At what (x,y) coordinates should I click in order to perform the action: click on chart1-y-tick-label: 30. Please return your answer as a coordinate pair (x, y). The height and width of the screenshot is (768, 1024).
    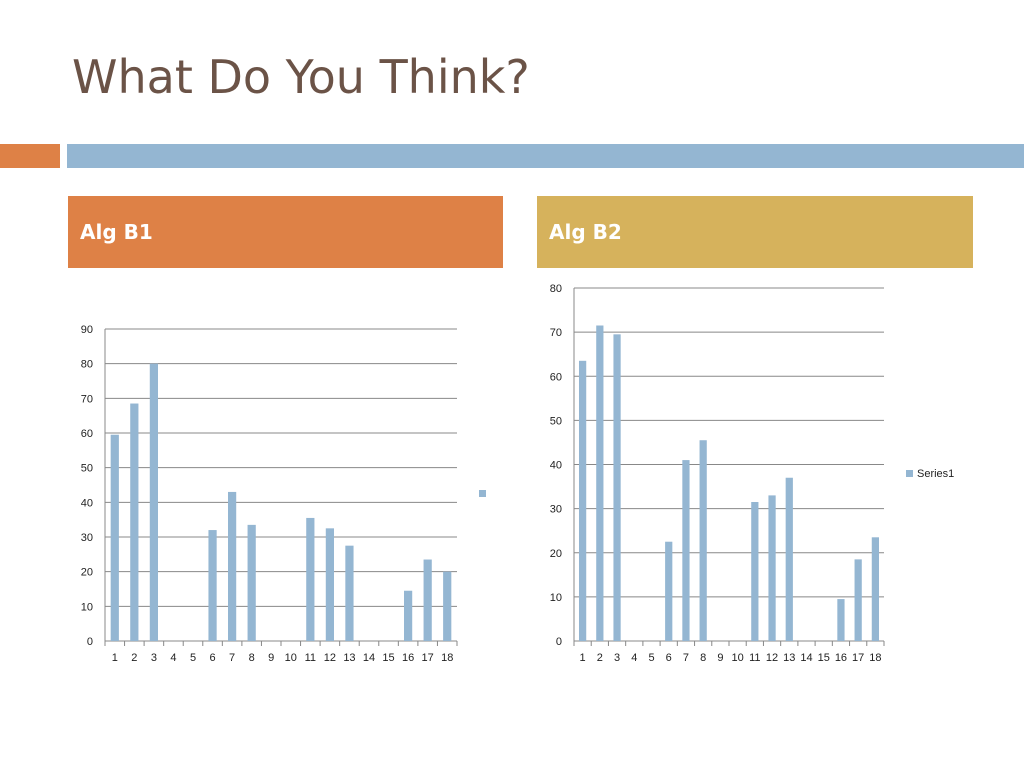
    Looking at the image, I should click on (87, 538).